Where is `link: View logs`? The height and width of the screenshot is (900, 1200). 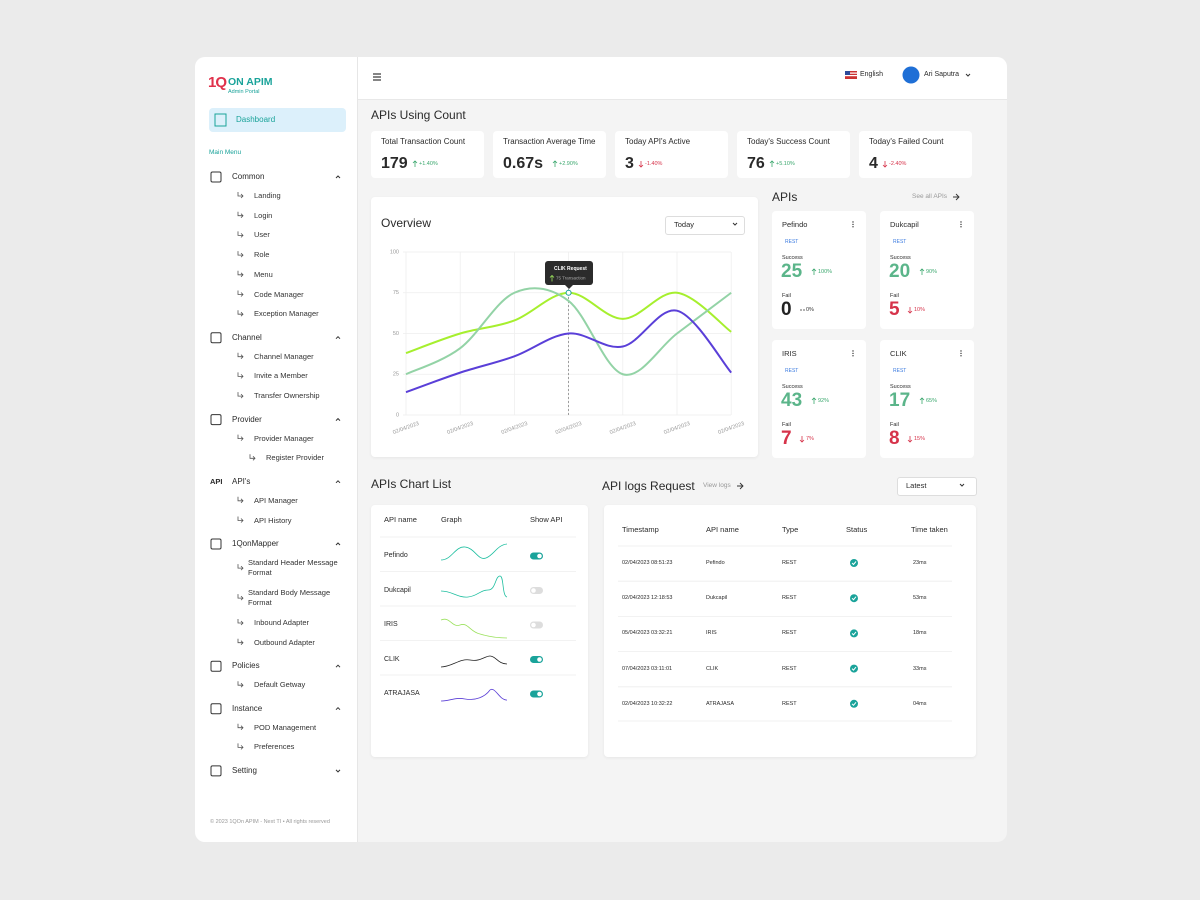 link: View logs is located at coordinates (717, 485).